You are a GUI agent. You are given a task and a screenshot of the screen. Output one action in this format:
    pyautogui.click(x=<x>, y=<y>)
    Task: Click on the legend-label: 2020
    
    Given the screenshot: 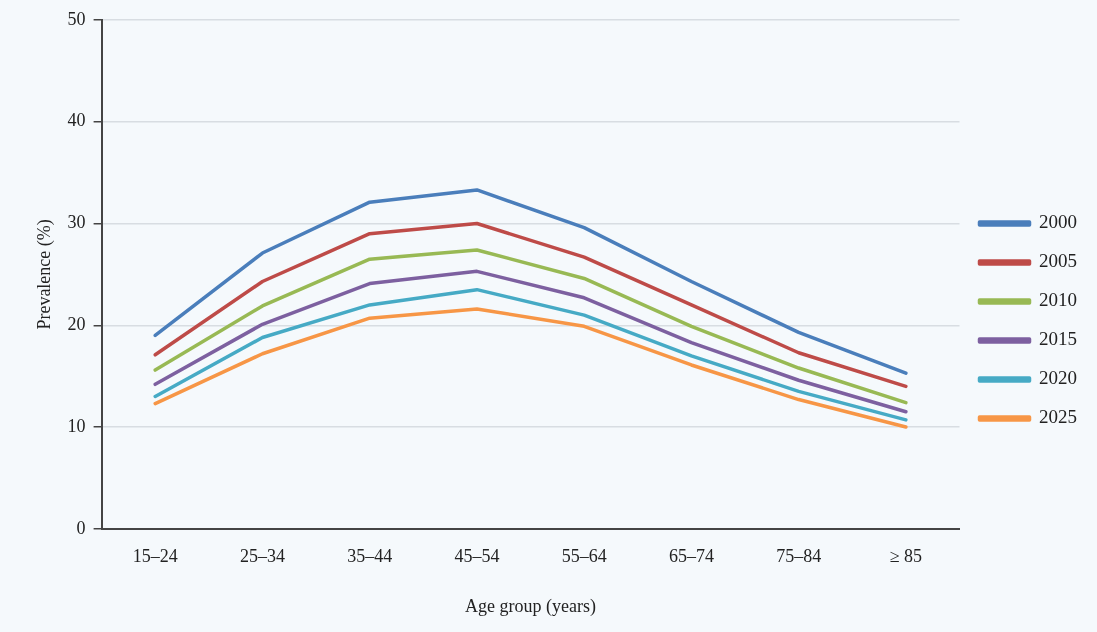 What is the action you would take?
    pyautogui.click(x=1058, y=378)
    